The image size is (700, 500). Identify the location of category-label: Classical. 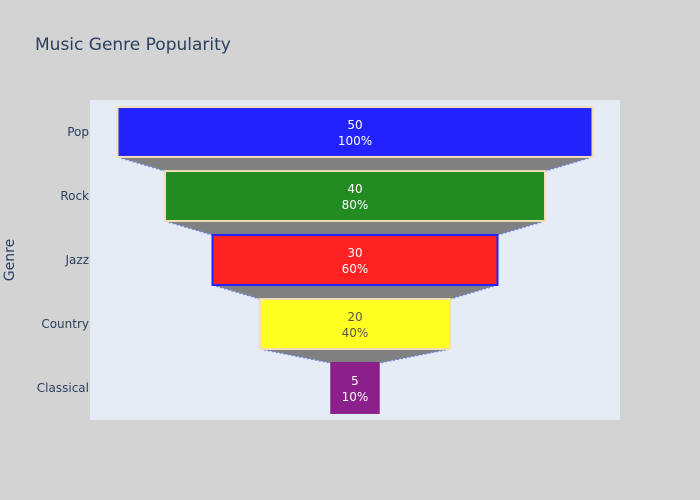
(63, 388).